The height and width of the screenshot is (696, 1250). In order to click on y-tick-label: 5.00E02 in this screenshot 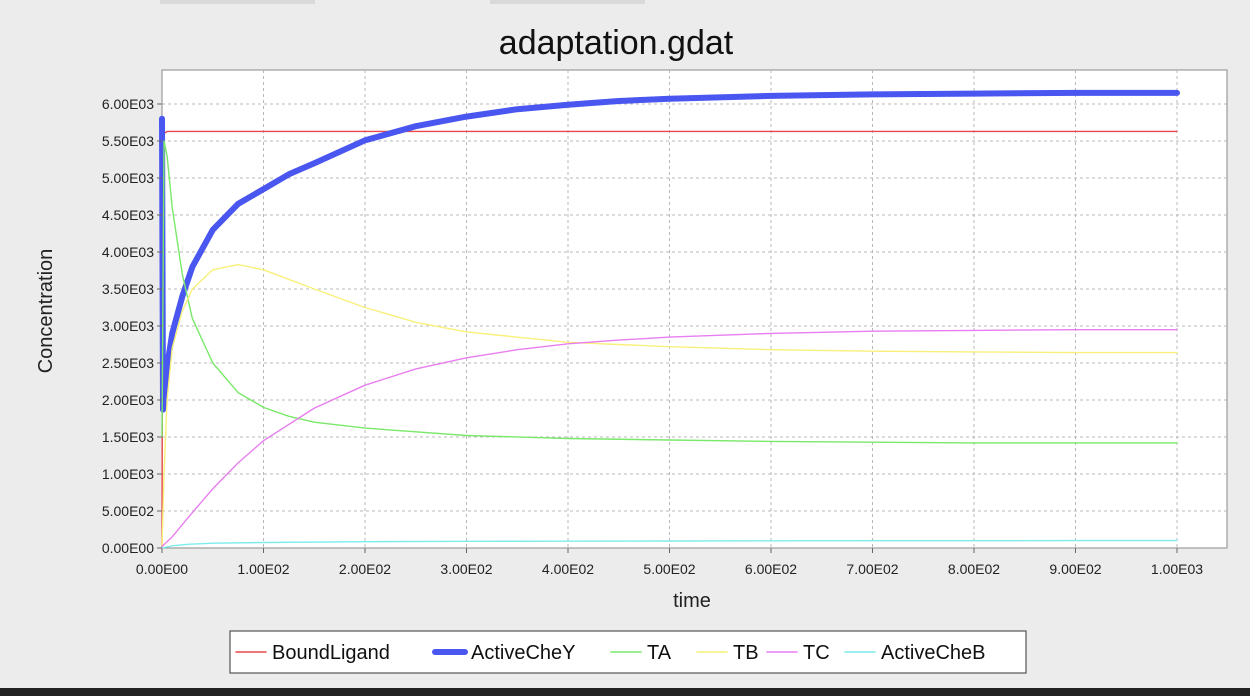, I will do `click(128, 511)`.